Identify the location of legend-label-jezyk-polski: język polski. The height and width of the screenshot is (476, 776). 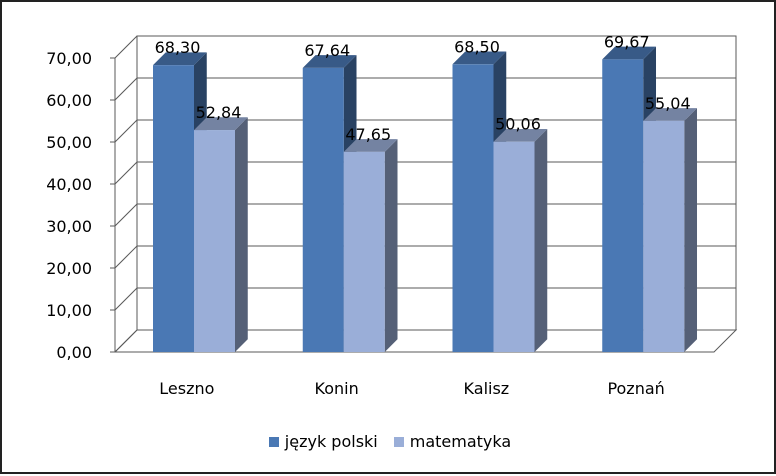
(331, 441).